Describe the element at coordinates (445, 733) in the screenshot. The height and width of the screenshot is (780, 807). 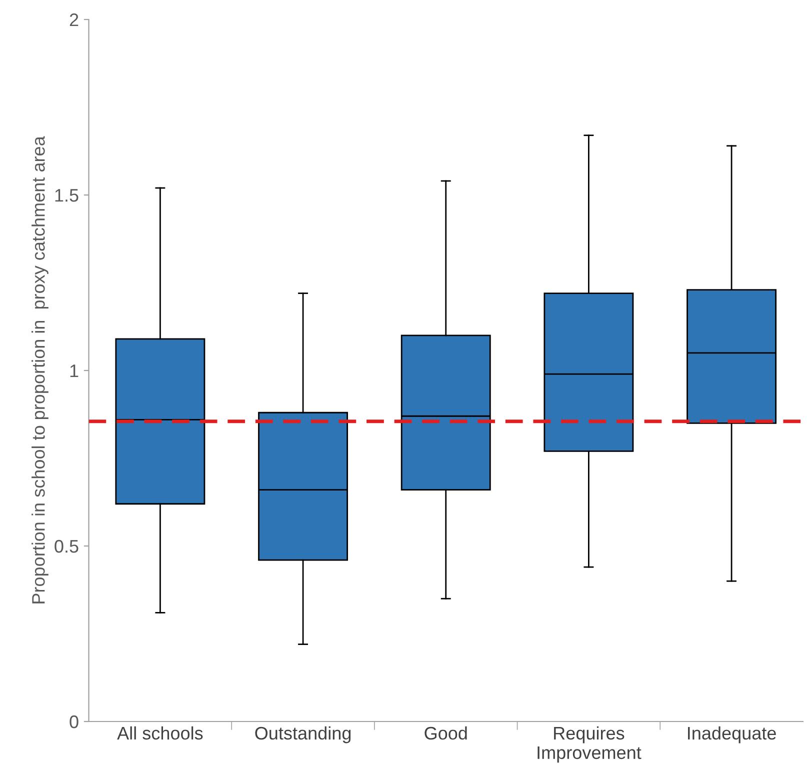
I see `x-tick-label: Good` at that location.